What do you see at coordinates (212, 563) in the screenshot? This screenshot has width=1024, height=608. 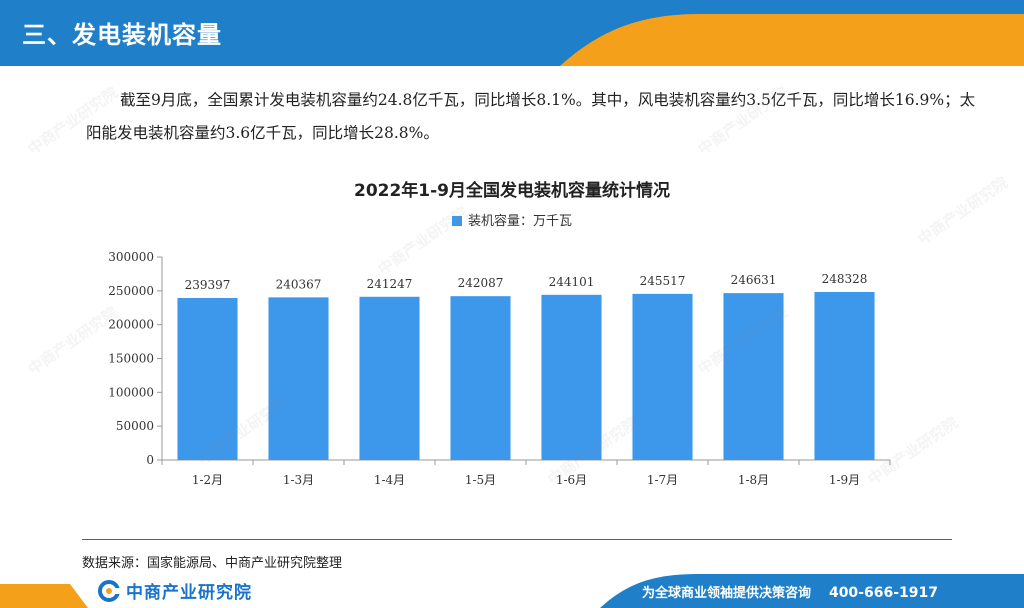 I see `data-source: 数据来源：国家能源局、中商产业研究院整理` at bounding box center [212, 563].